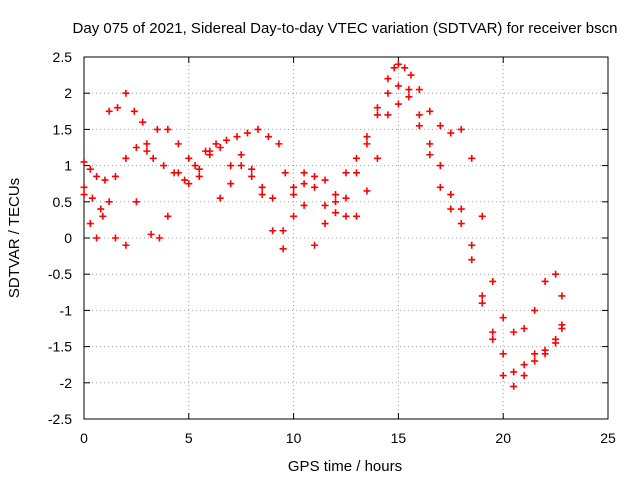  What do you see at coordinates (608, 438) in the screenshot?
I see `x-tick-label: 25` at bounding box center [608, 438].